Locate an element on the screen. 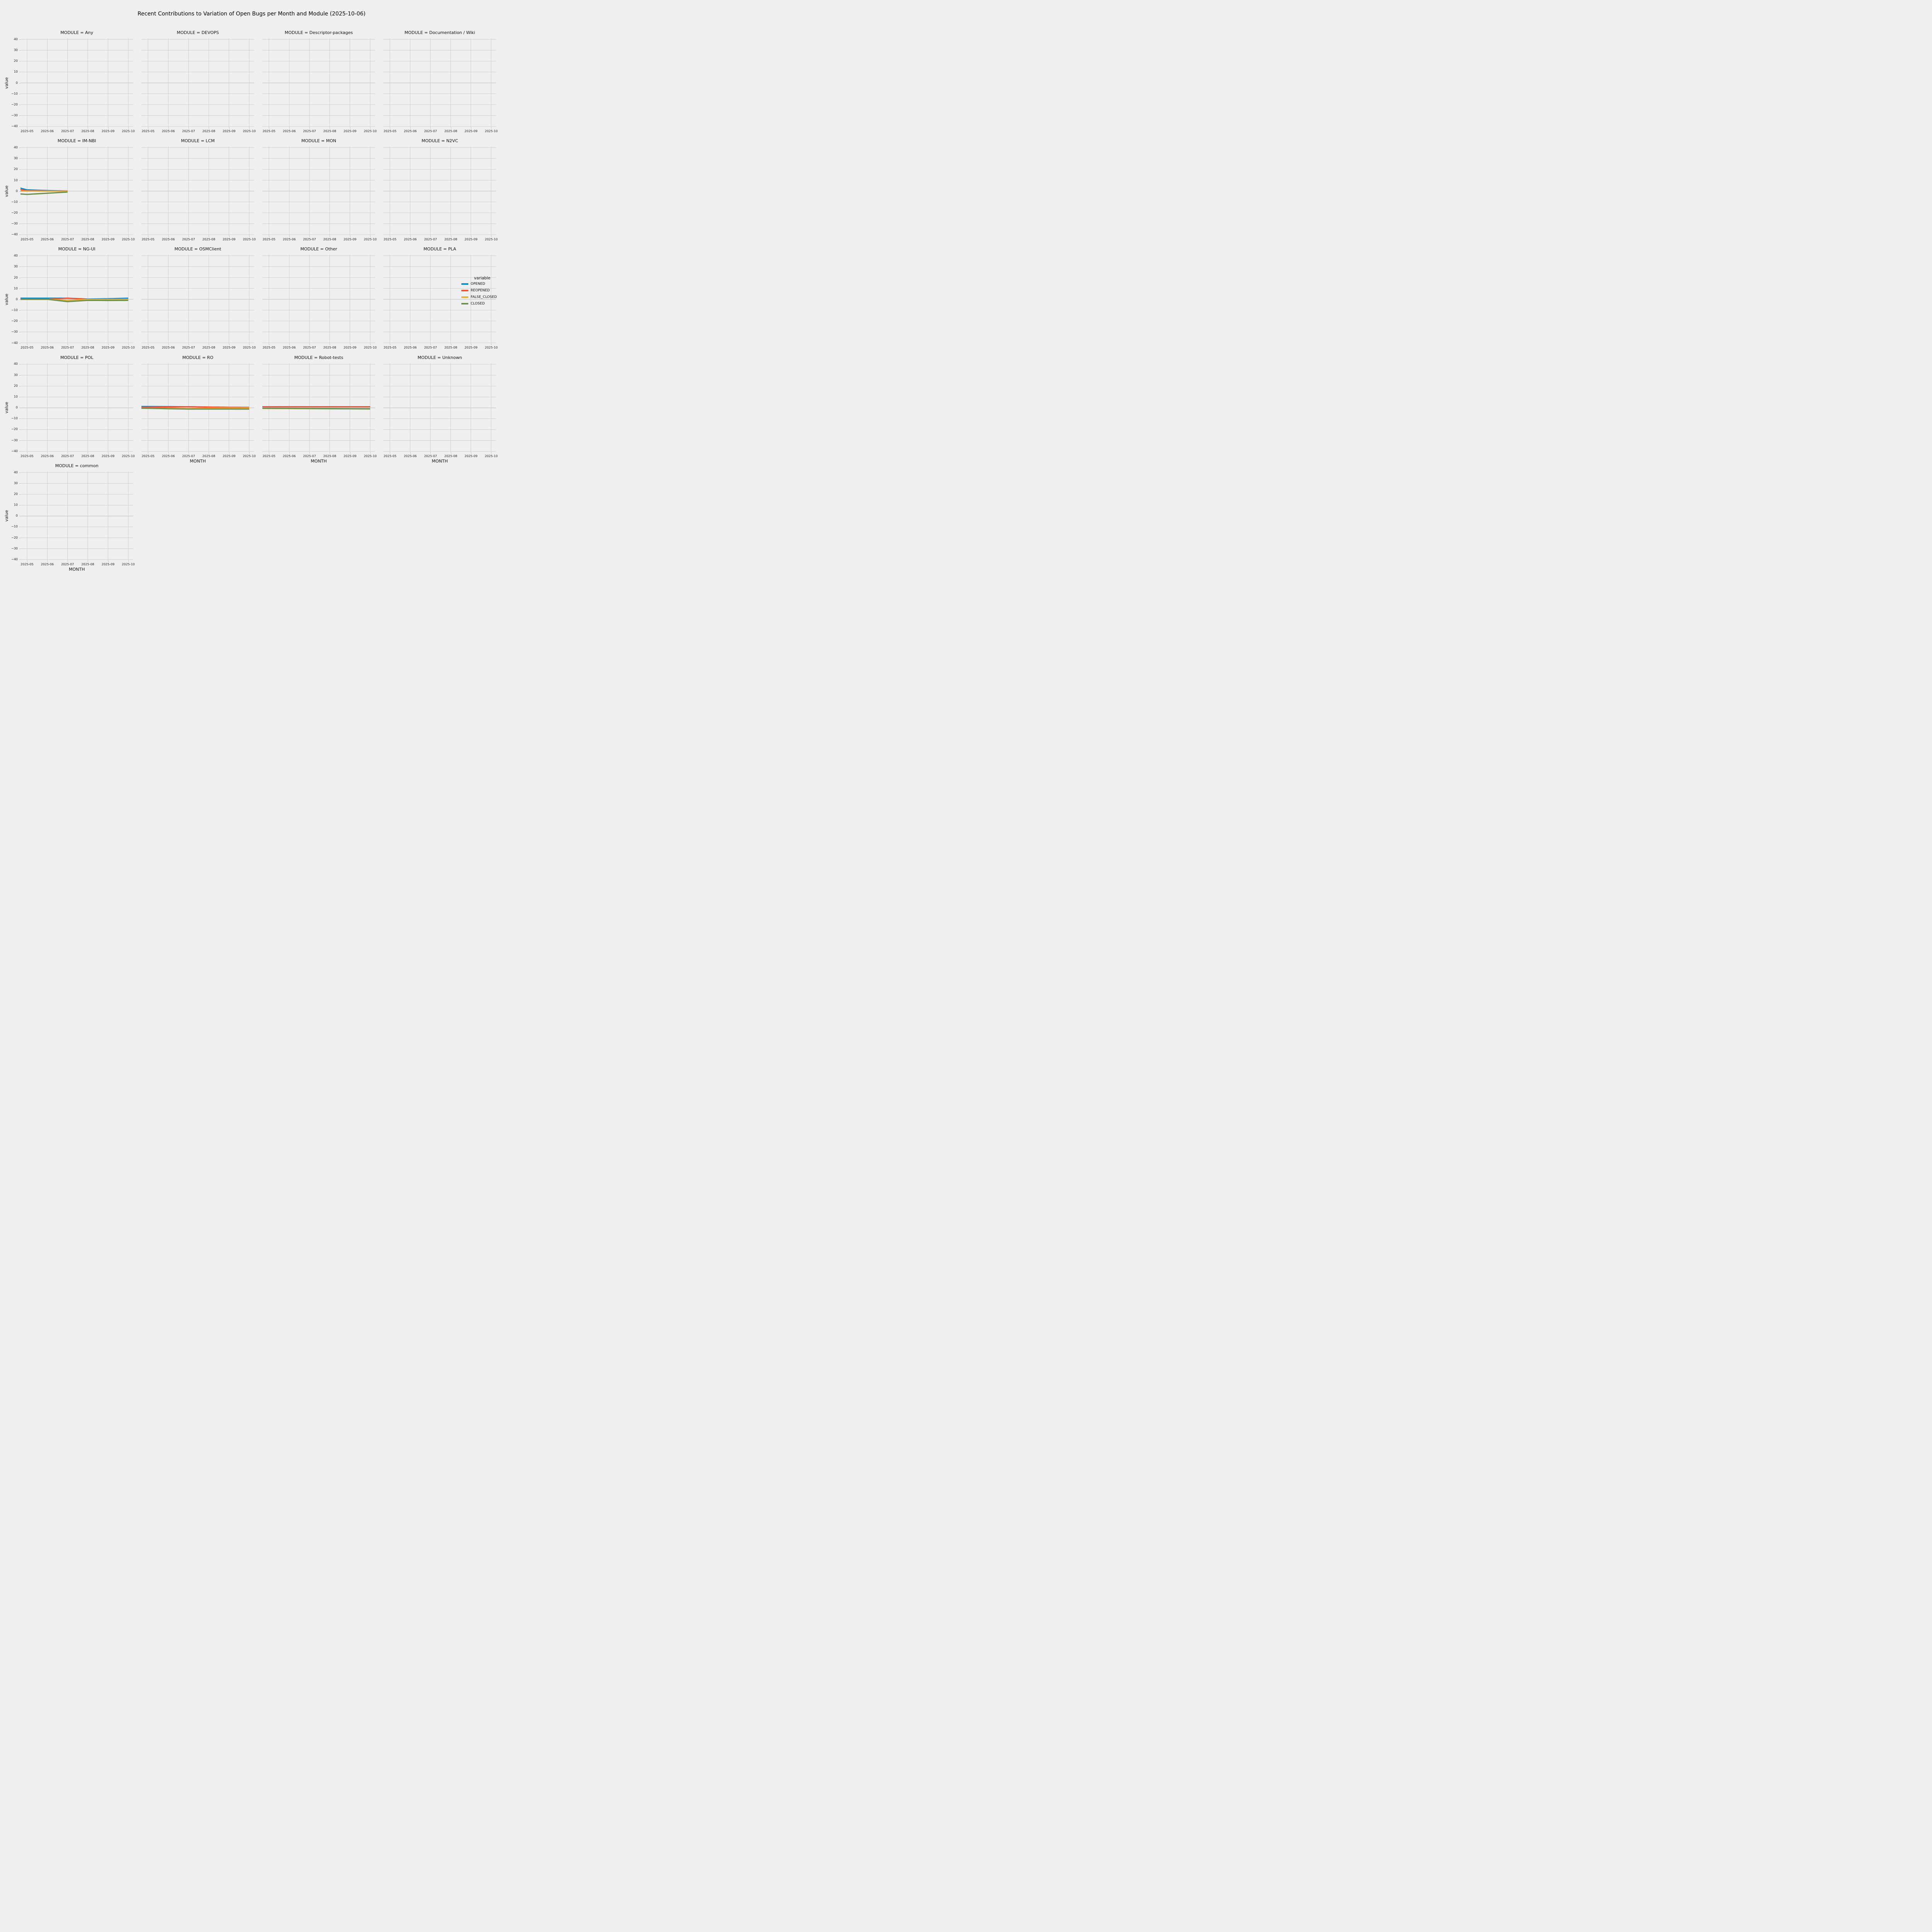 Image resolution: width=1932 pixels, height=1932 pixels. y-axis-label: value is located at coordinates (7, 516).